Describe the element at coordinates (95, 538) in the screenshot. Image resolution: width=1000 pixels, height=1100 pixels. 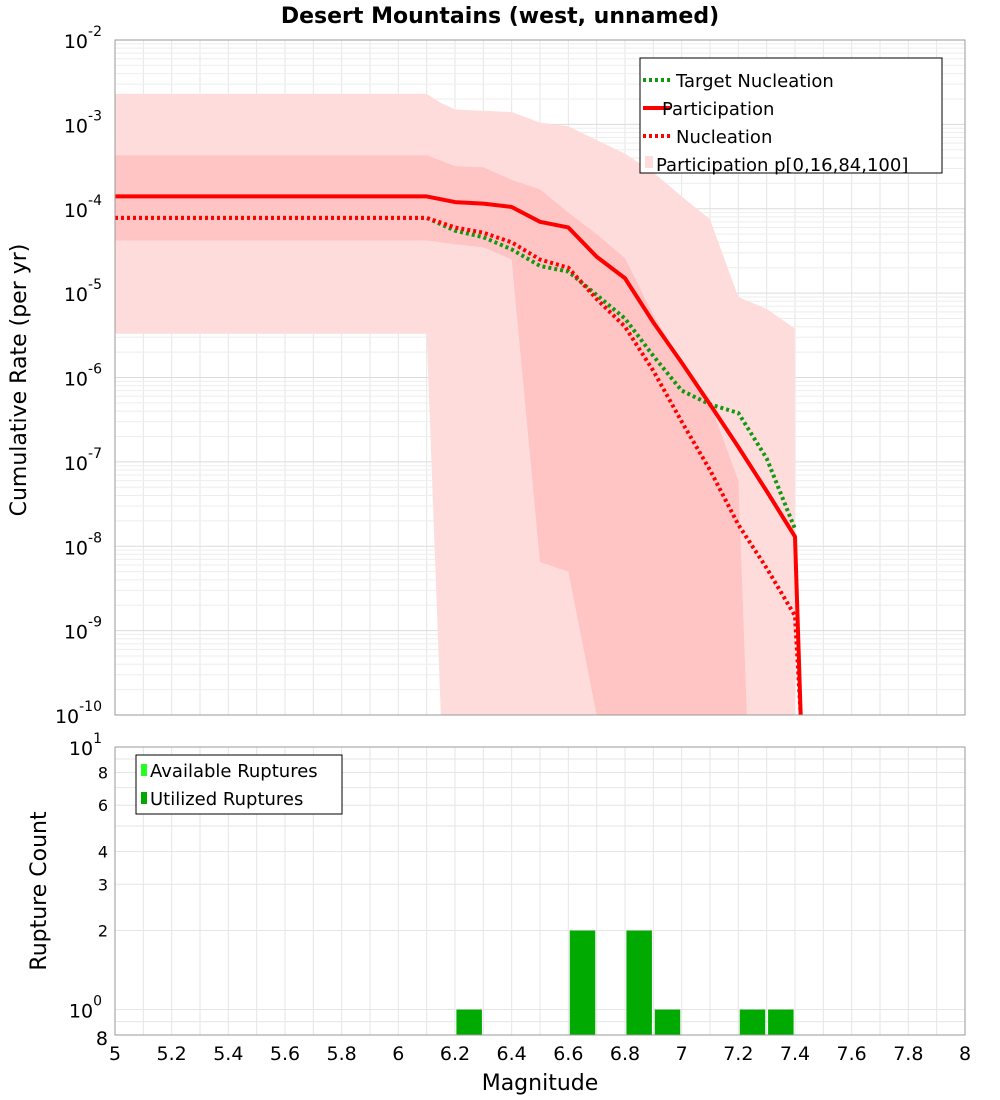
I see `y-tick-exponent: -8` at that location.